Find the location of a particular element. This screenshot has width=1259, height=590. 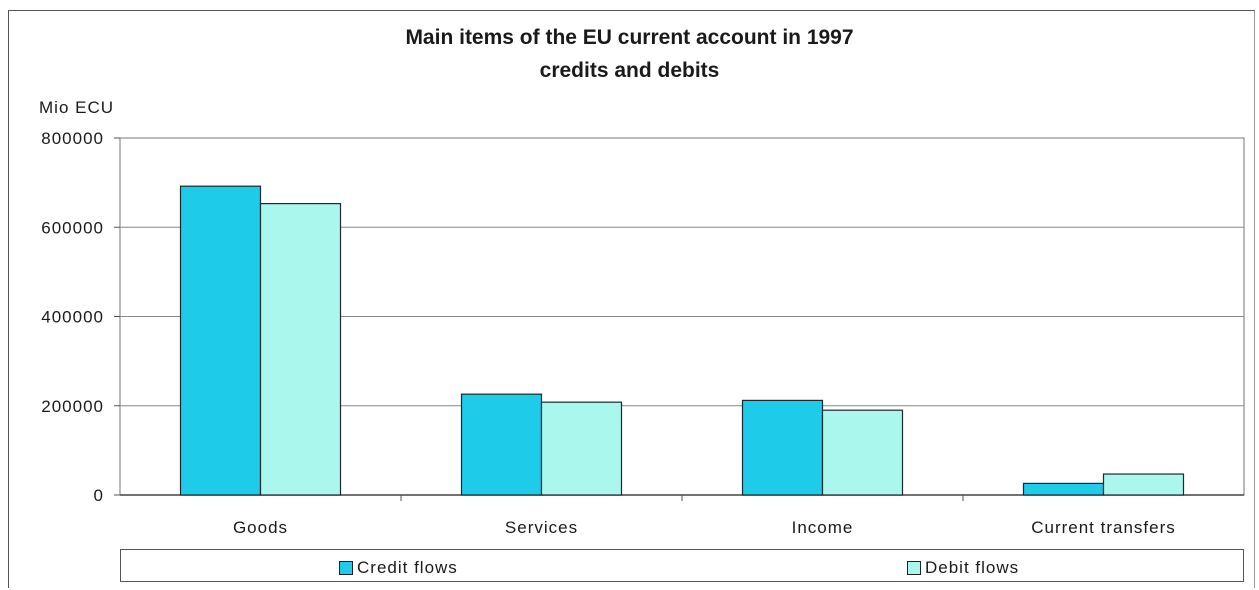

y-tick-label: 800000 is located at coordinates (72, 138).